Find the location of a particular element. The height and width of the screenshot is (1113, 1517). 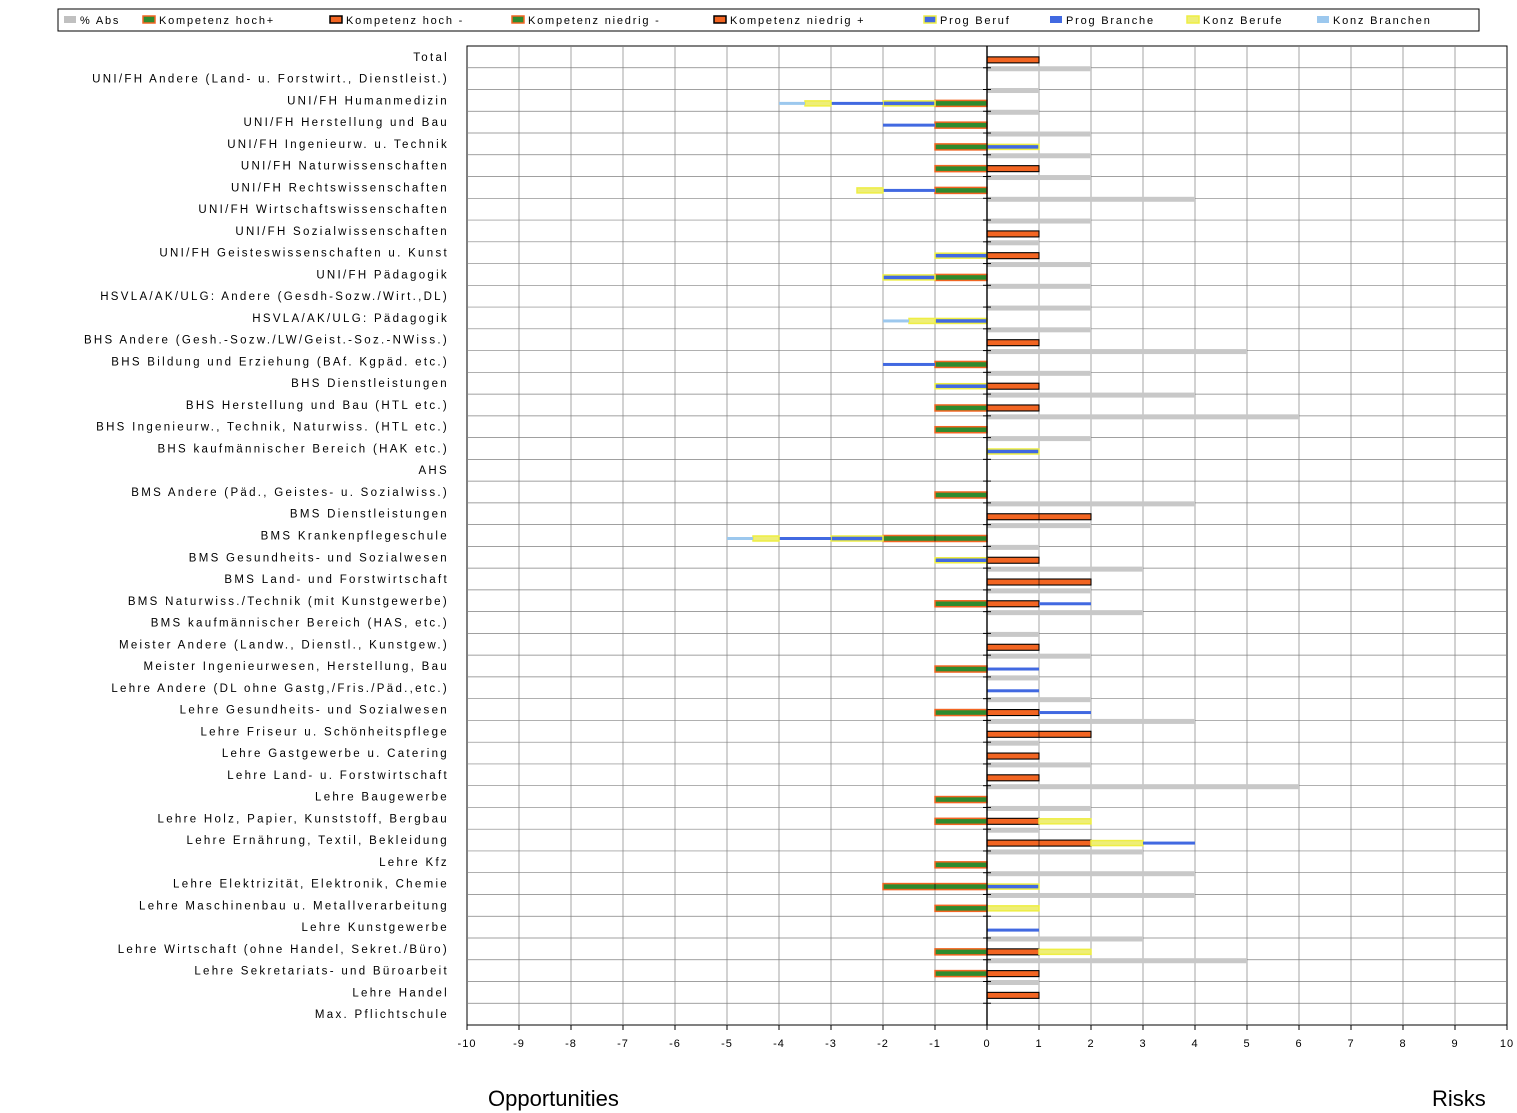

legend-label: % Abs is located at coordinates (100, 21).